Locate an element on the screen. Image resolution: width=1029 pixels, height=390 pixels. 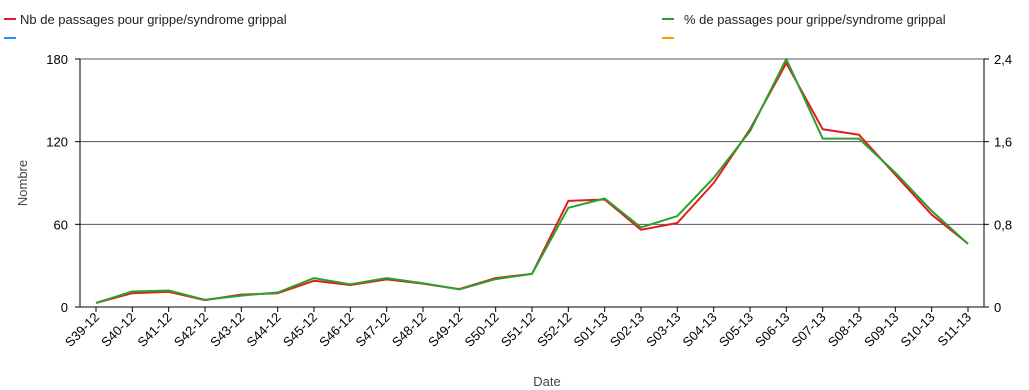
x-tick-label: S10-13 is located at coordinates (918, 330).